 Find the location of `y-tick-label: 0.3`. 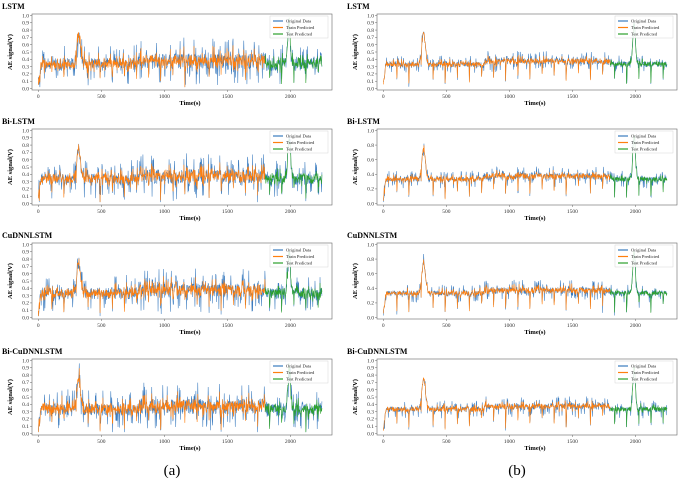

y-tick-label: 0.3 is located at coordinates (25, 412).